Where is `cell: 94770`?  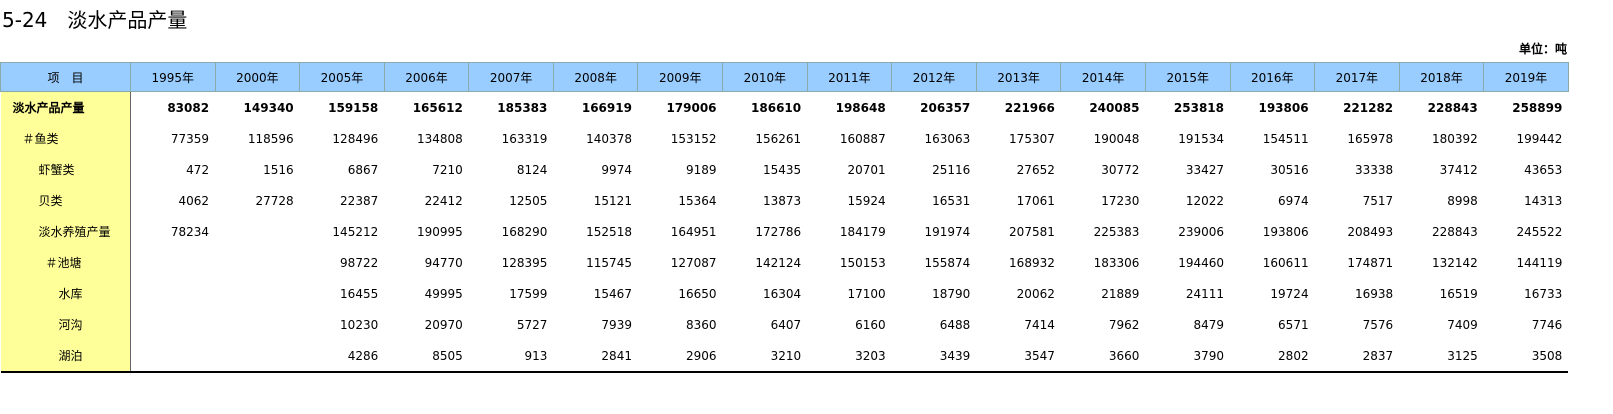 cell: 94770 is located at coordinates (443, 262).